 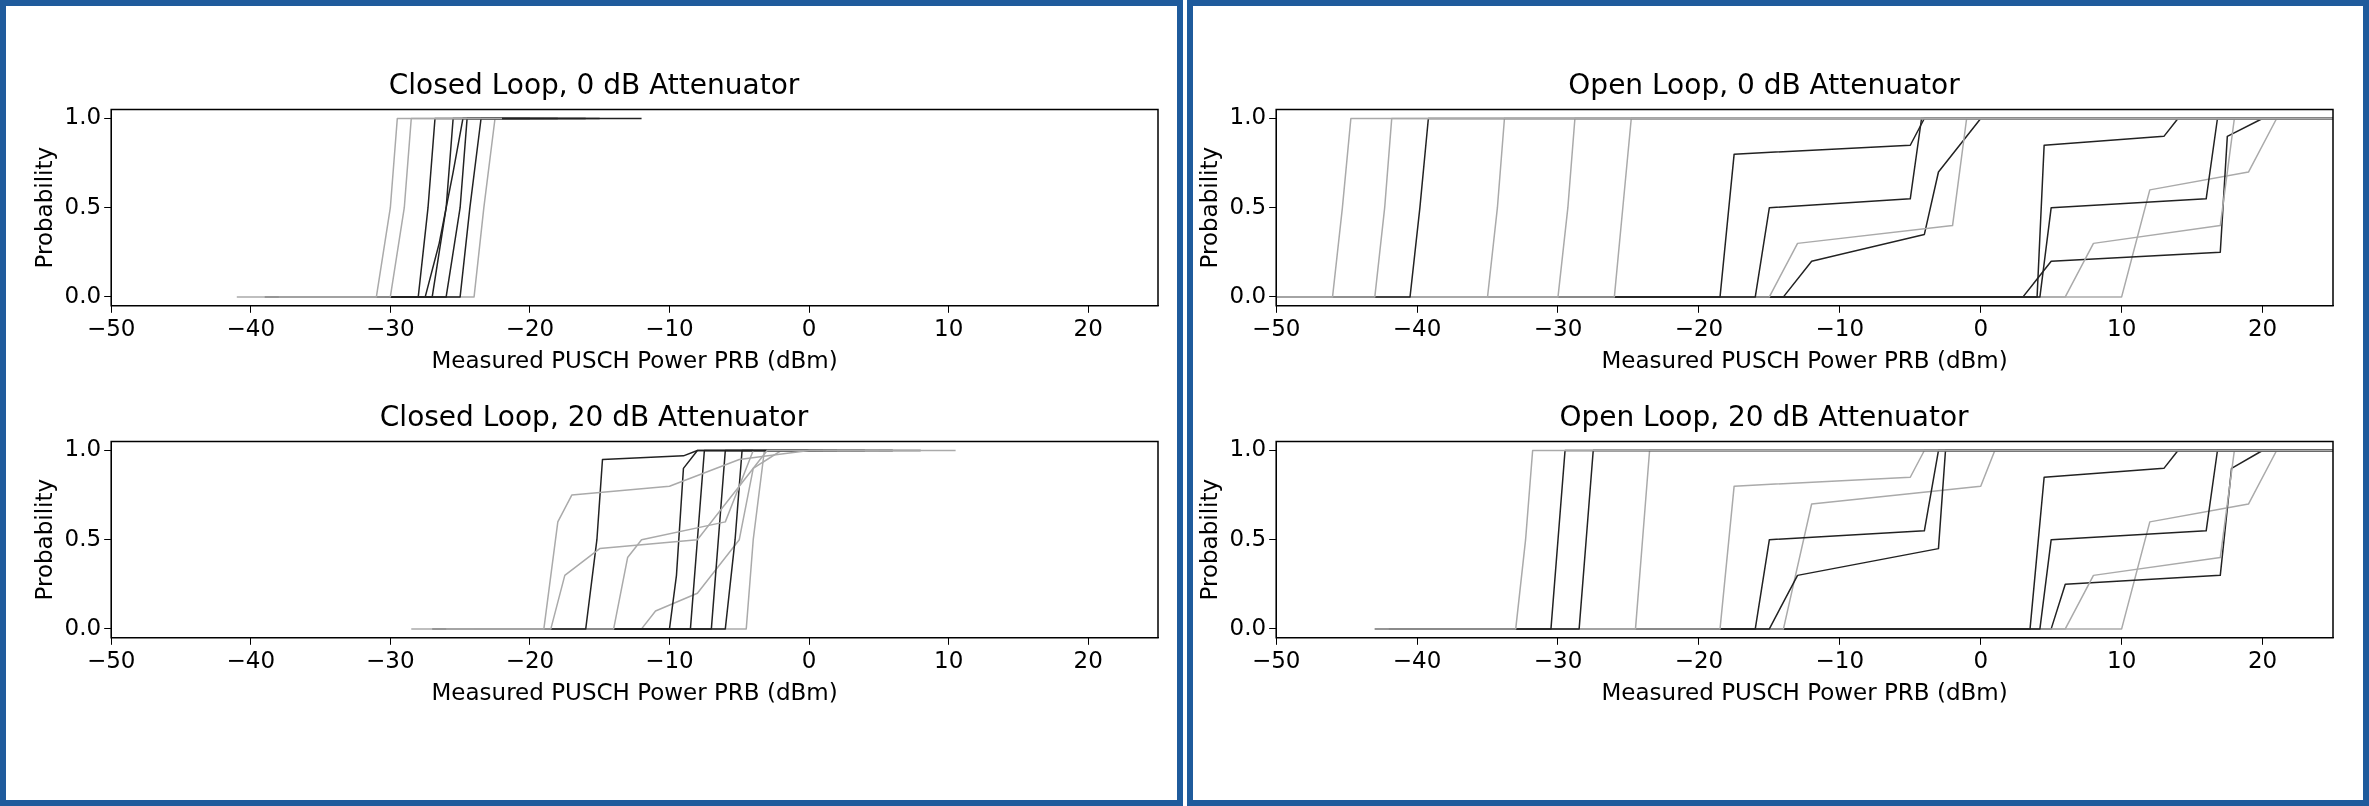 What do you see at coordinates (594, 417) in the screenshot?
I see `chart-title: Closed Loop, 20 dB Attenuator` at bounding box center [594, 417].